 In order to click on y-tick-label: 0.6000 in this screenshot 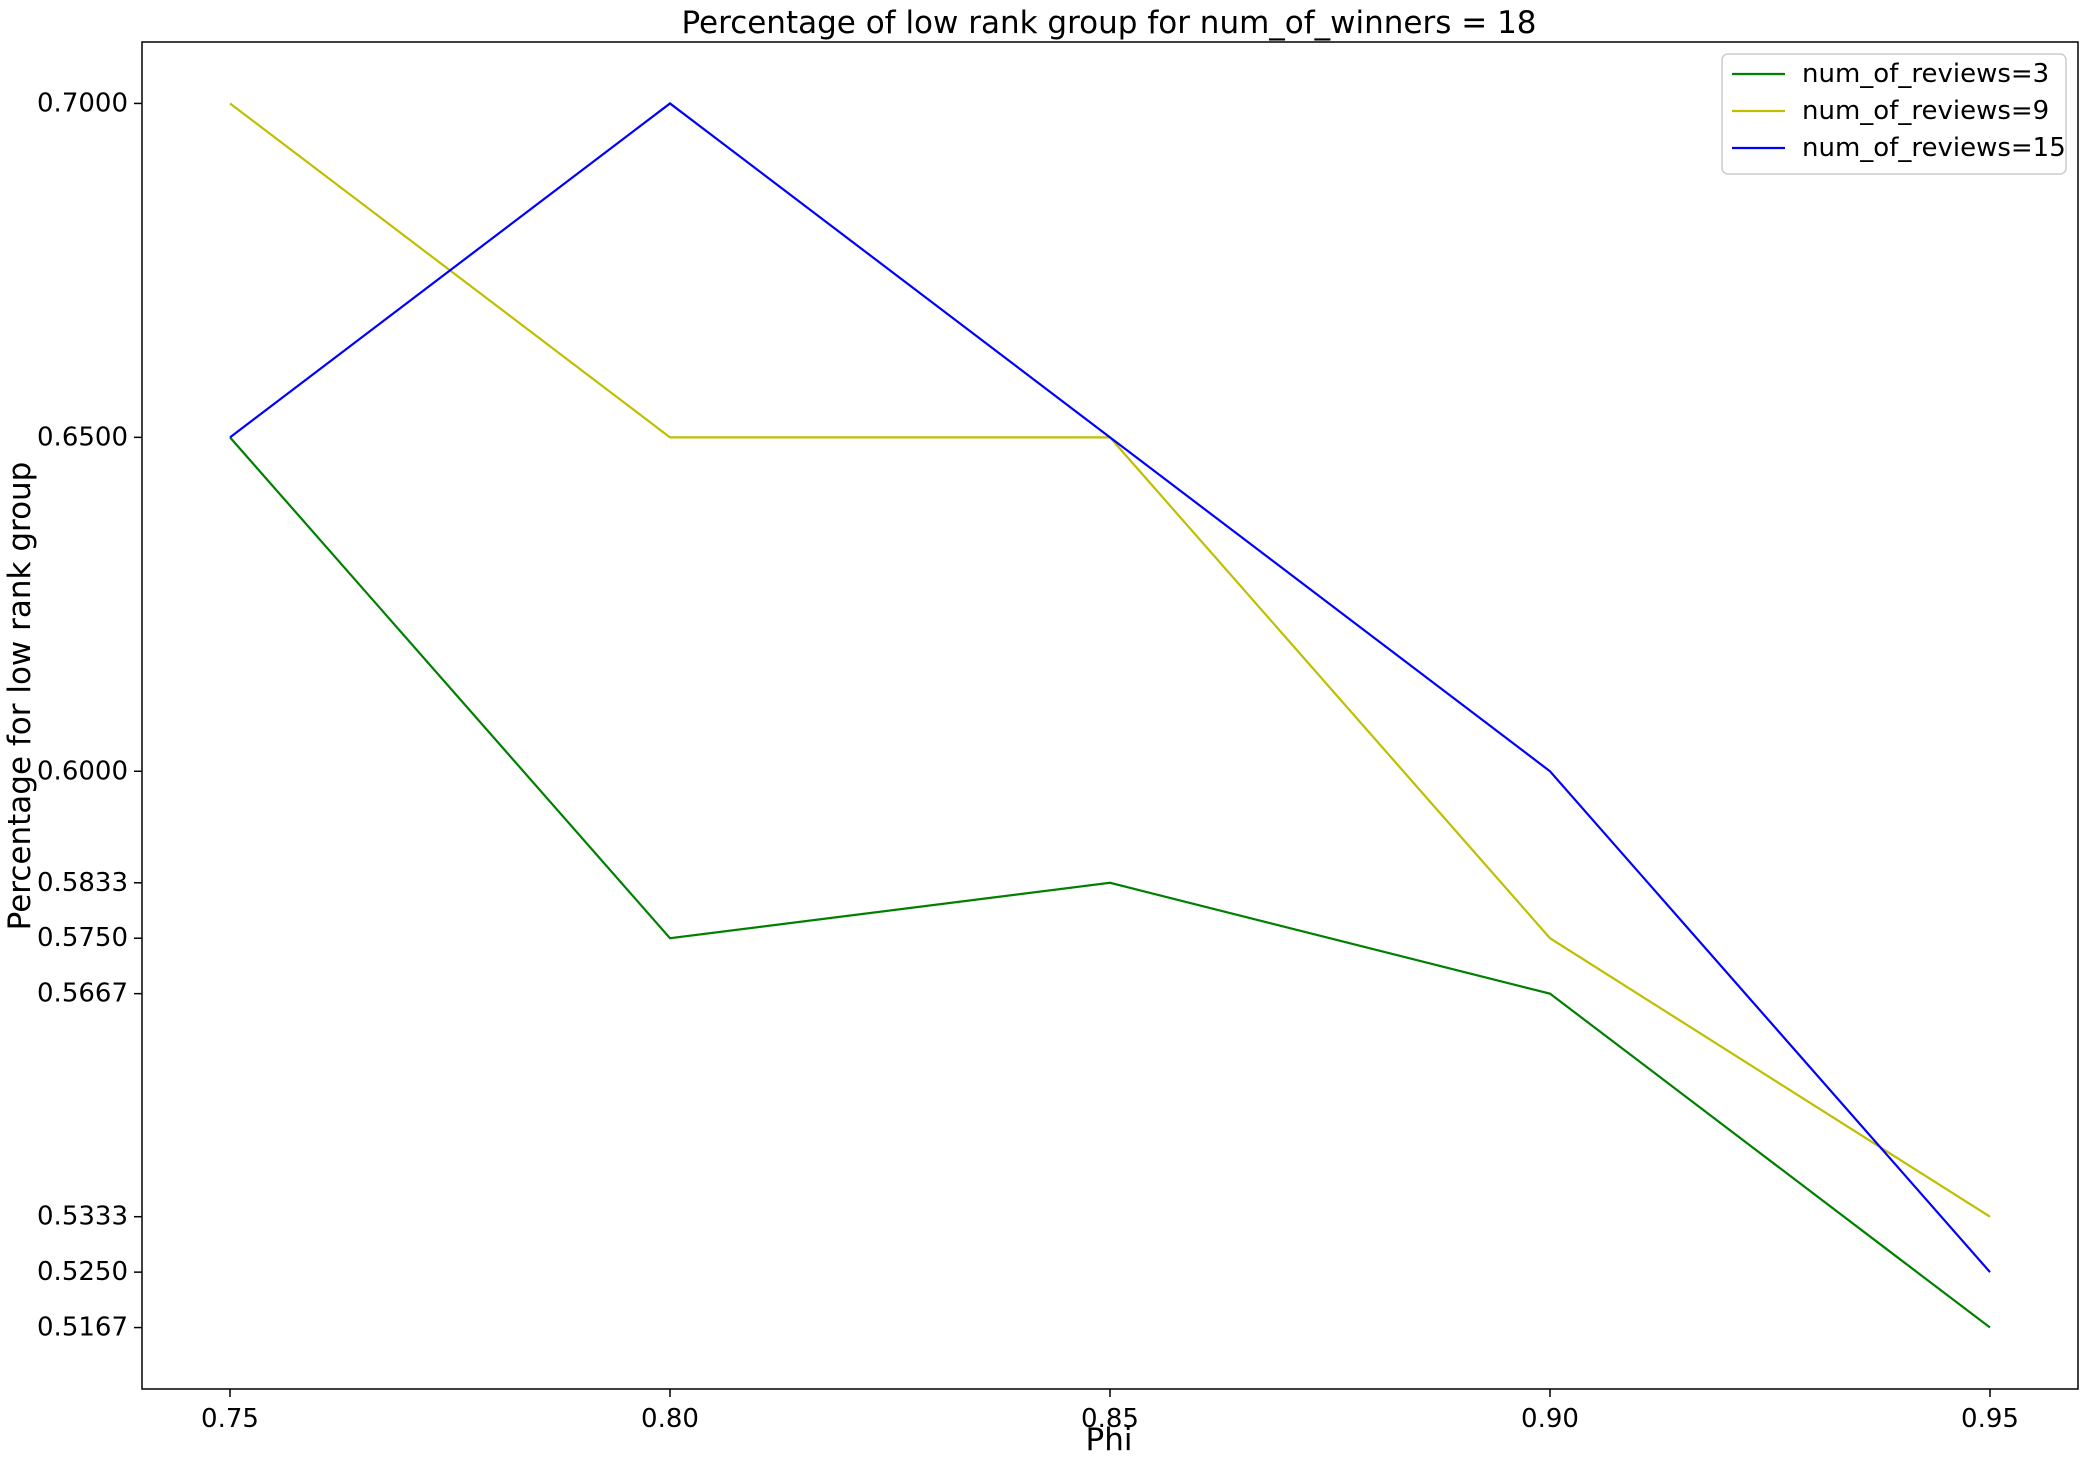, I will do `click(82, 771)`.